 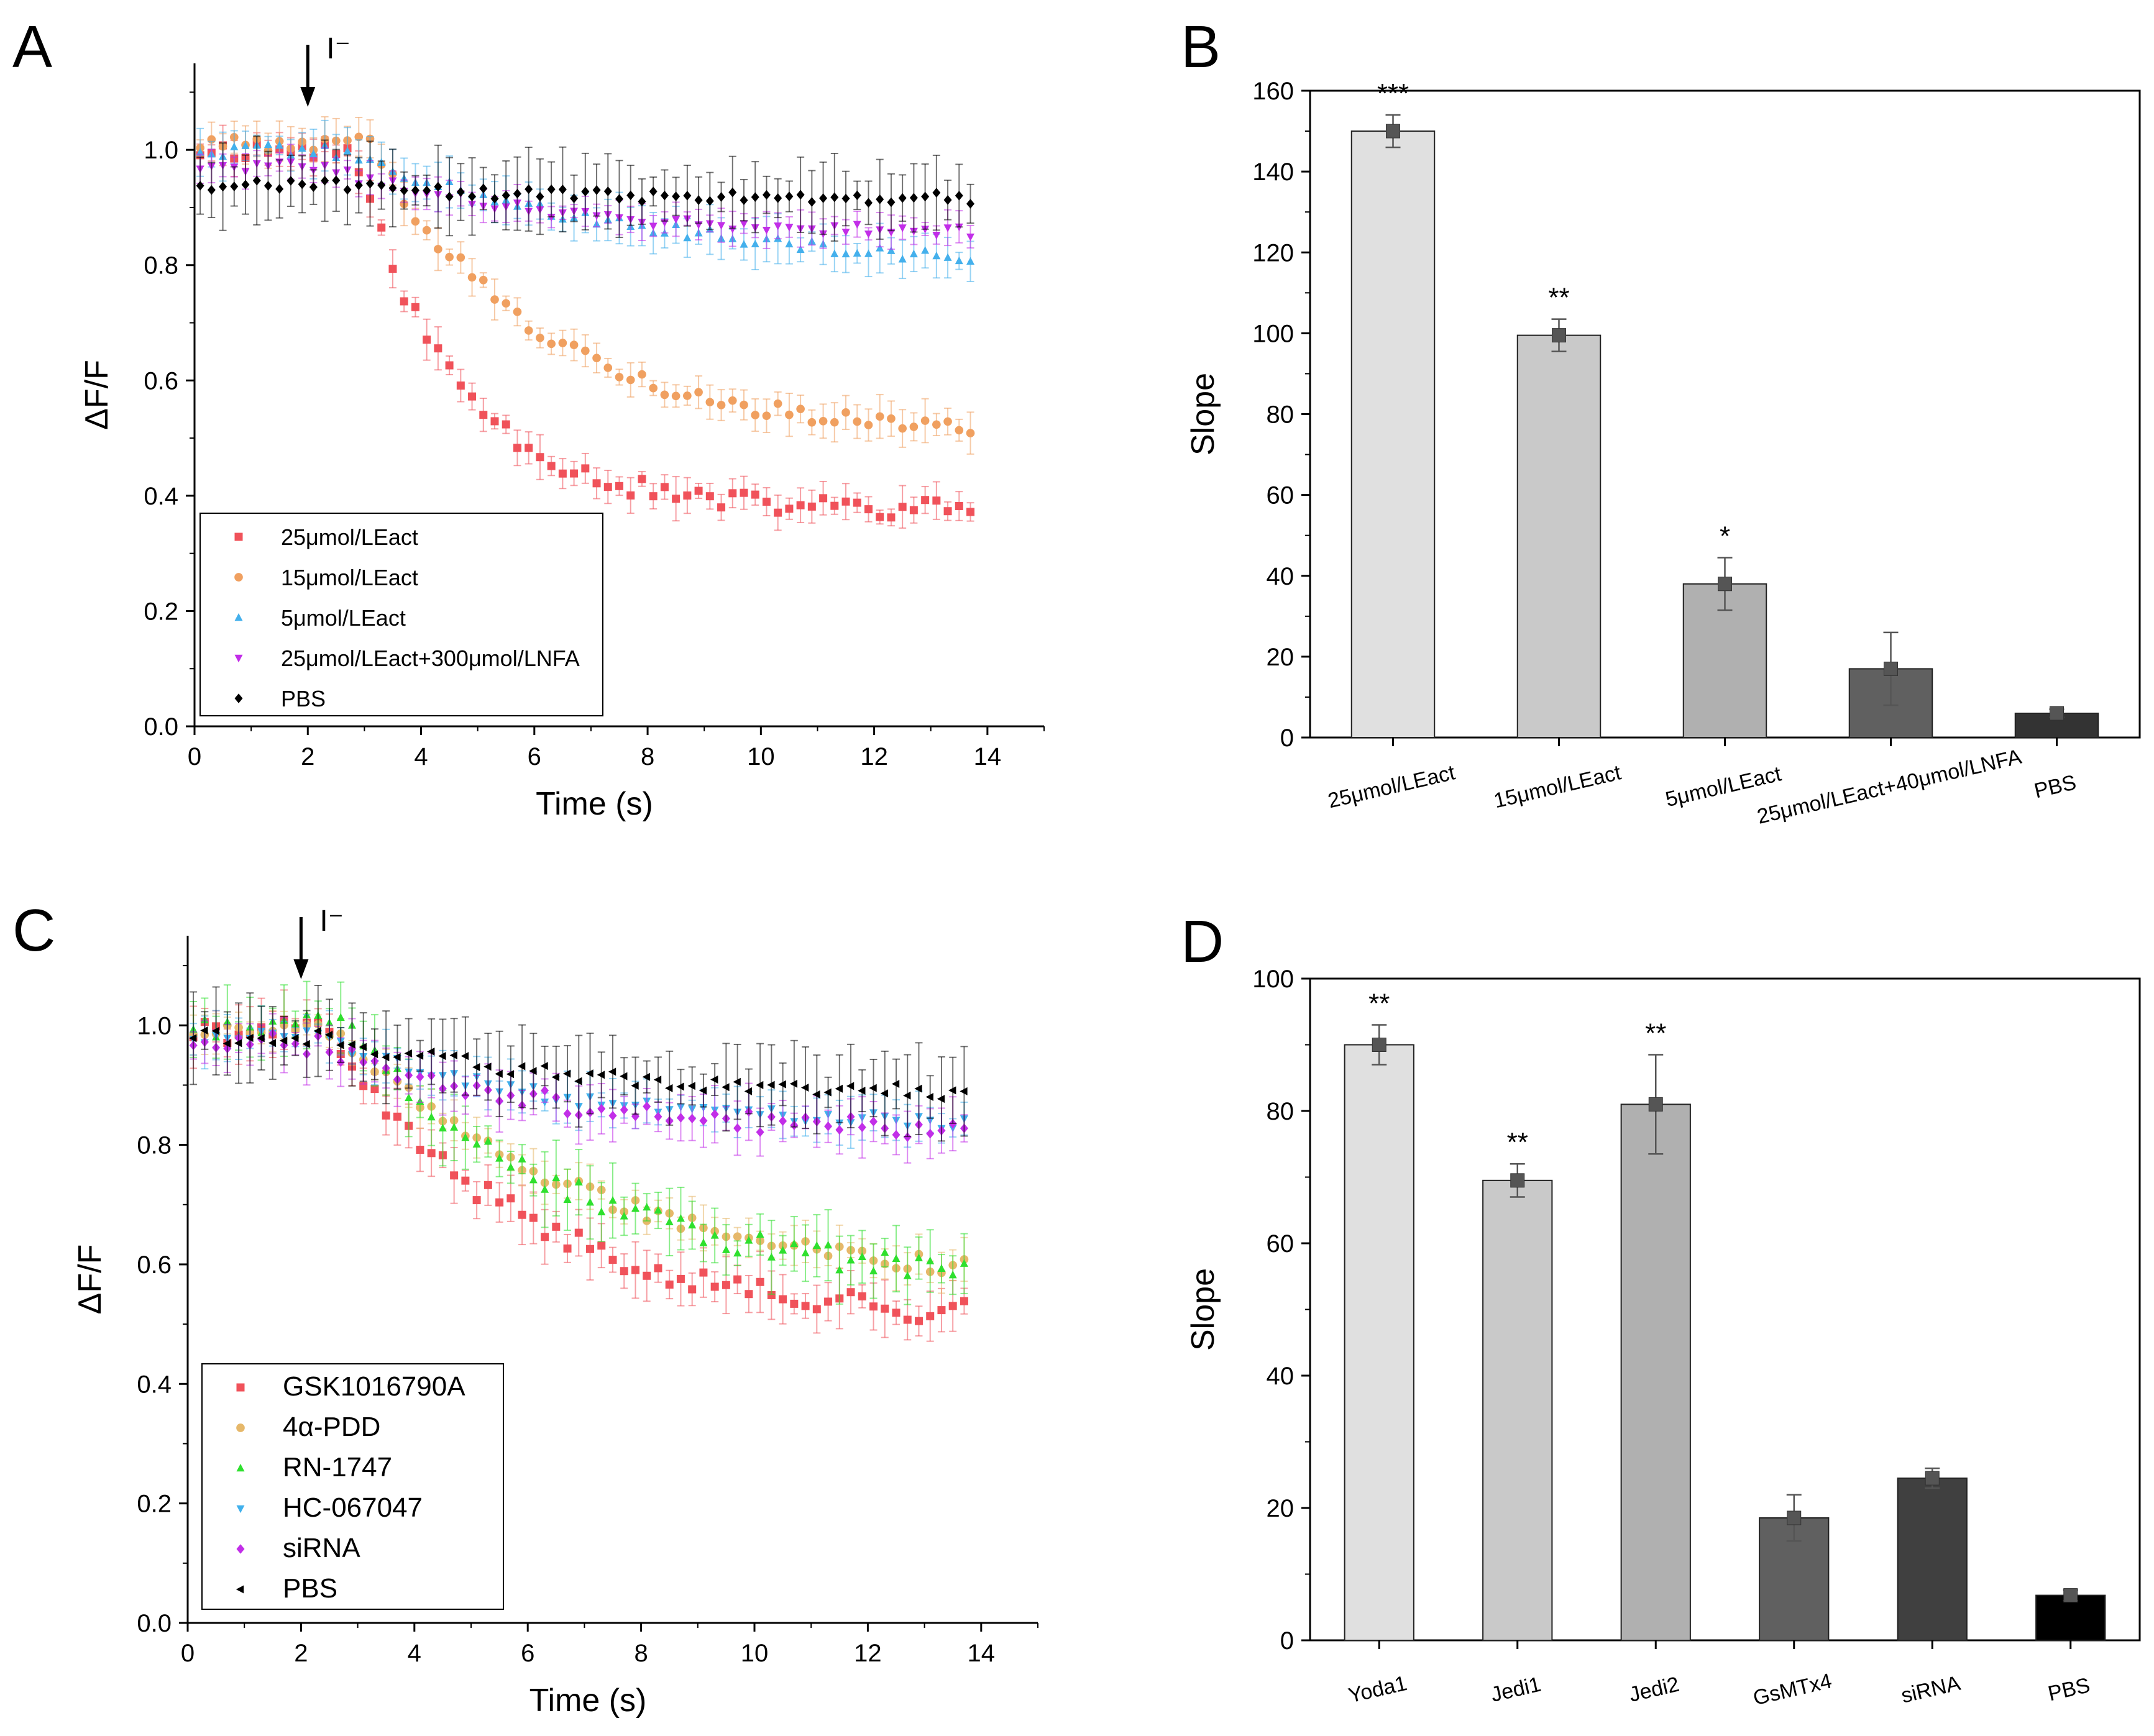 What do you see at coordinates (1889, 787) in the screenshot?
I see `panel-b-category-label: 25μmol/LEact+40μmol/LNFA` at bounding box center [1889, 787].